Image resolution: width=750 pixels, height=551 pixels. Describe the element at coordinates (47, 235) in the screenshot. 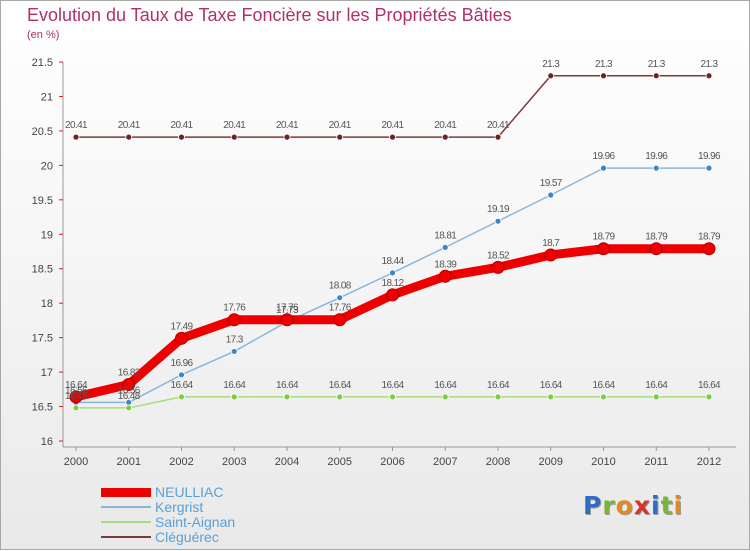

I see `y-tick-label: 19` at that location.